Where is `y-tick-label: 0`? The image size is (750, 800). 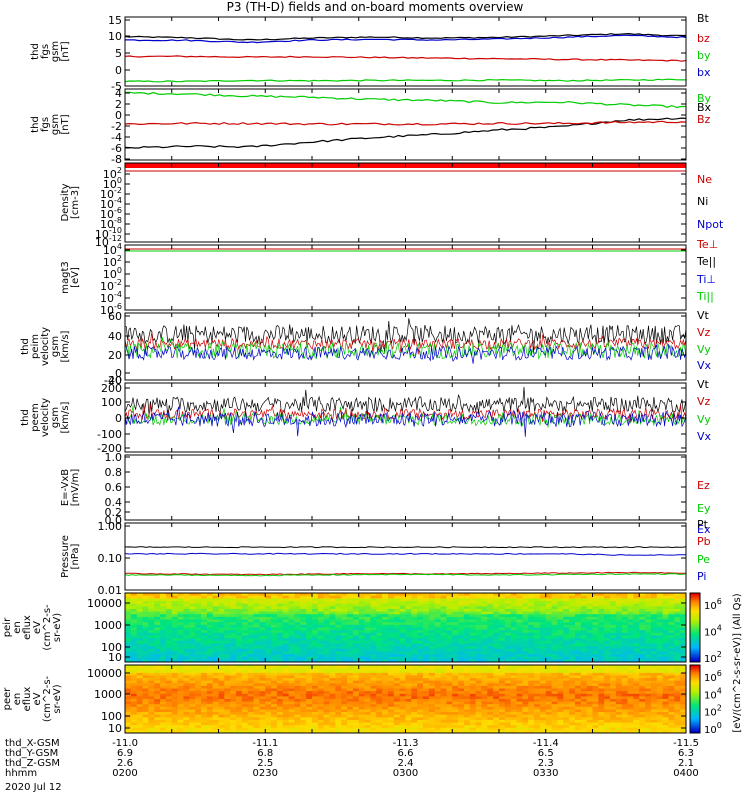
y-tick-label: 0 is located at coordinates (118, 115).